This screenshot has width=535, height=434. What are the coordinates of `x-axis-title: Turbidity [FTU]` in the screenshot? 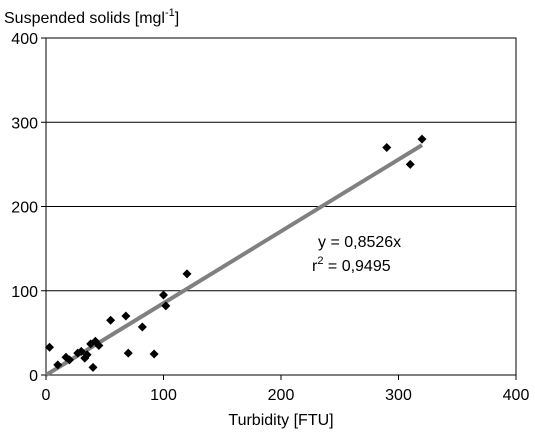 It's located at (280, 420).